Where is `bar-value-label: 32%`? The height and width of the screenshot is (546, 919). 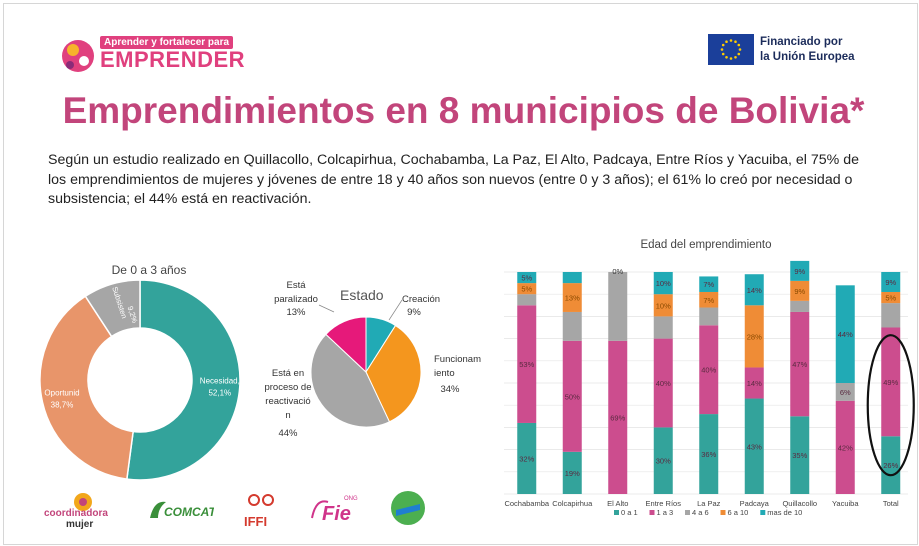 bar-value-label: 32% is located at coordinates (526, 458).